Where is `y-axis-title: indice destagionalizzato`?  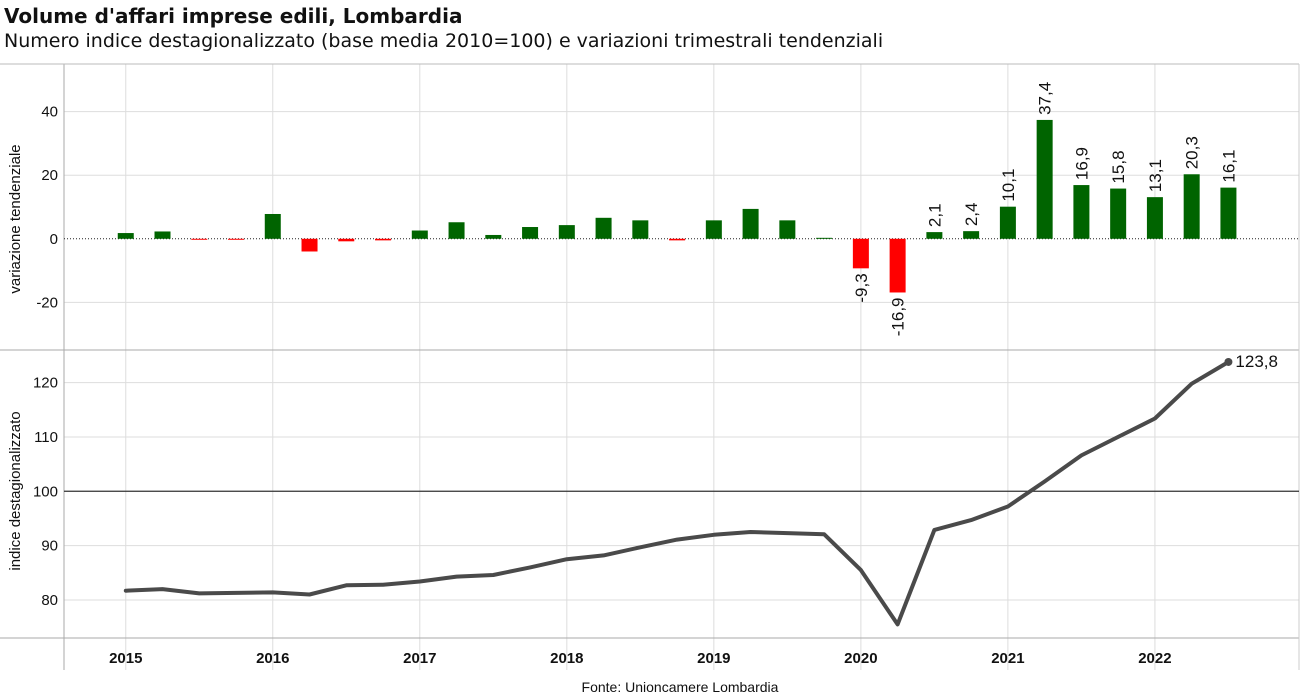
y-axis-title: indice destagionalizzato is located at coordinates (15, 490).